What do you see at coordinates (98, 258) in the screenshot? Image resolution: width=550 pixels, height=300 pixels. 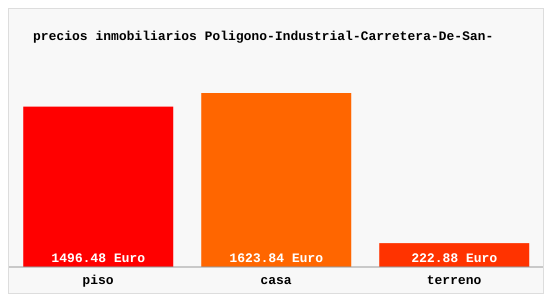 I see `data-label: 1496.48 Euro` at bounding box center [98, 258].